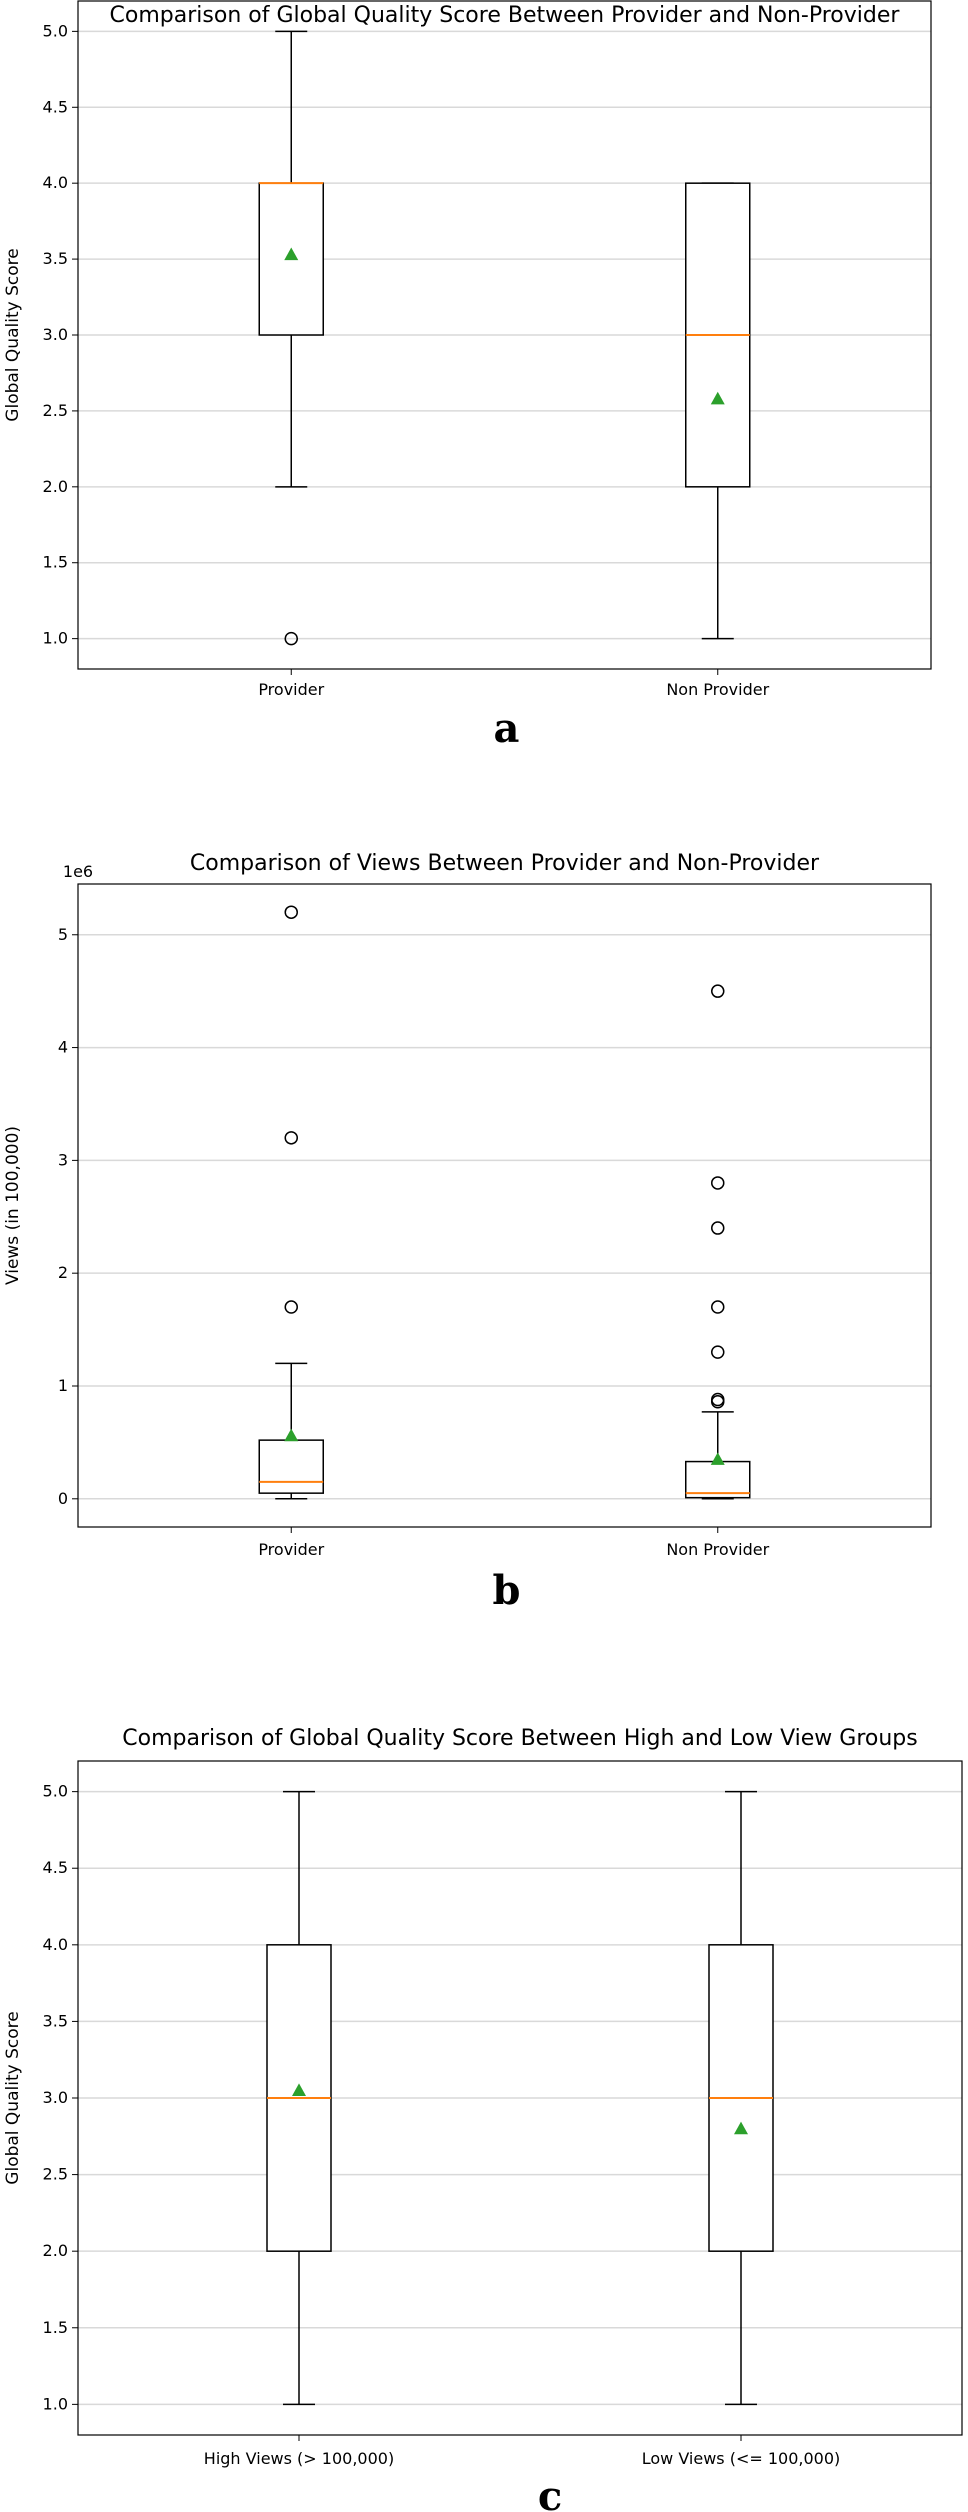  I want to click on panel-letter: a, so click(507, 728).